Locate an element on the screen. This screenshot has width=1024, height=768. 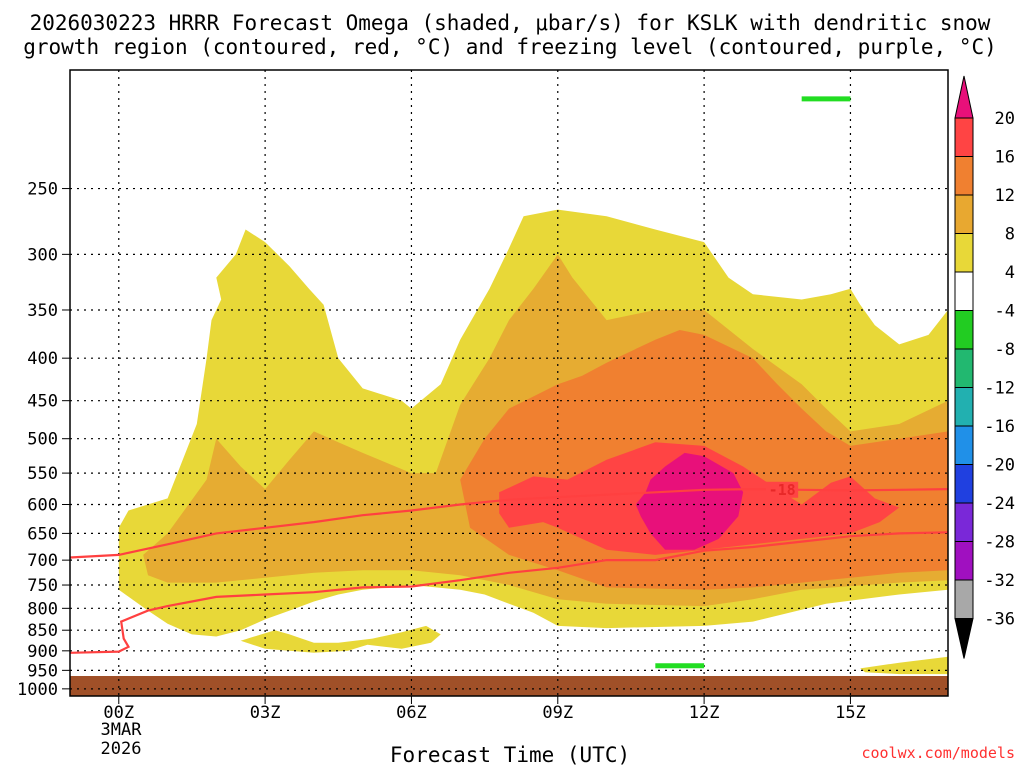
colorbar-level-label: 8 is located at coordinates (1010, 235).